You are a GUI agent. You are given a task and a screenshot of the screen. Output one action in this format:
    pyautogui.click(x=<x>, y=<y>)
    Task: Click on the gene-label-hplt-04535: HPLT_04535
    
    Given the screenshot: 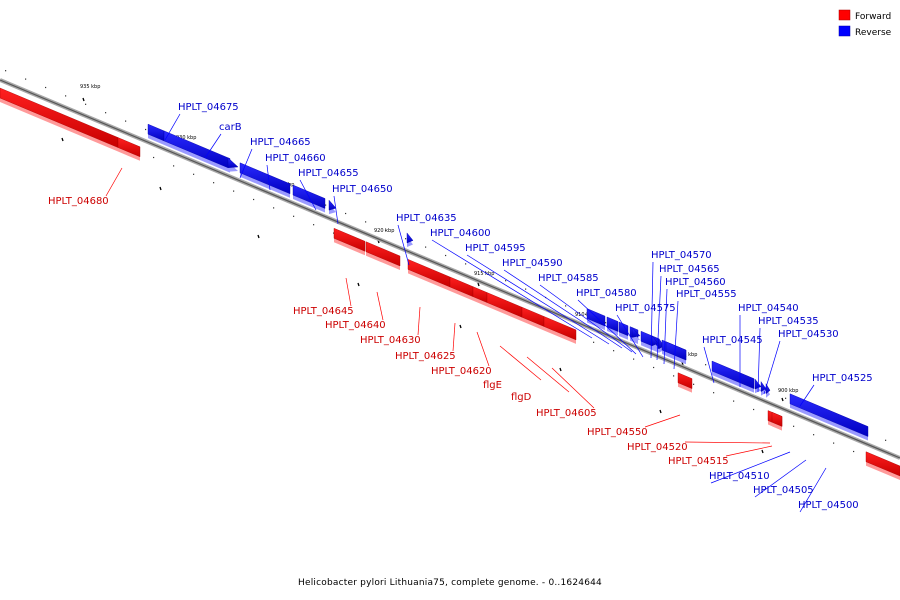 What is the action you would take?
    pyautogui.click(x=788, y=321)
    